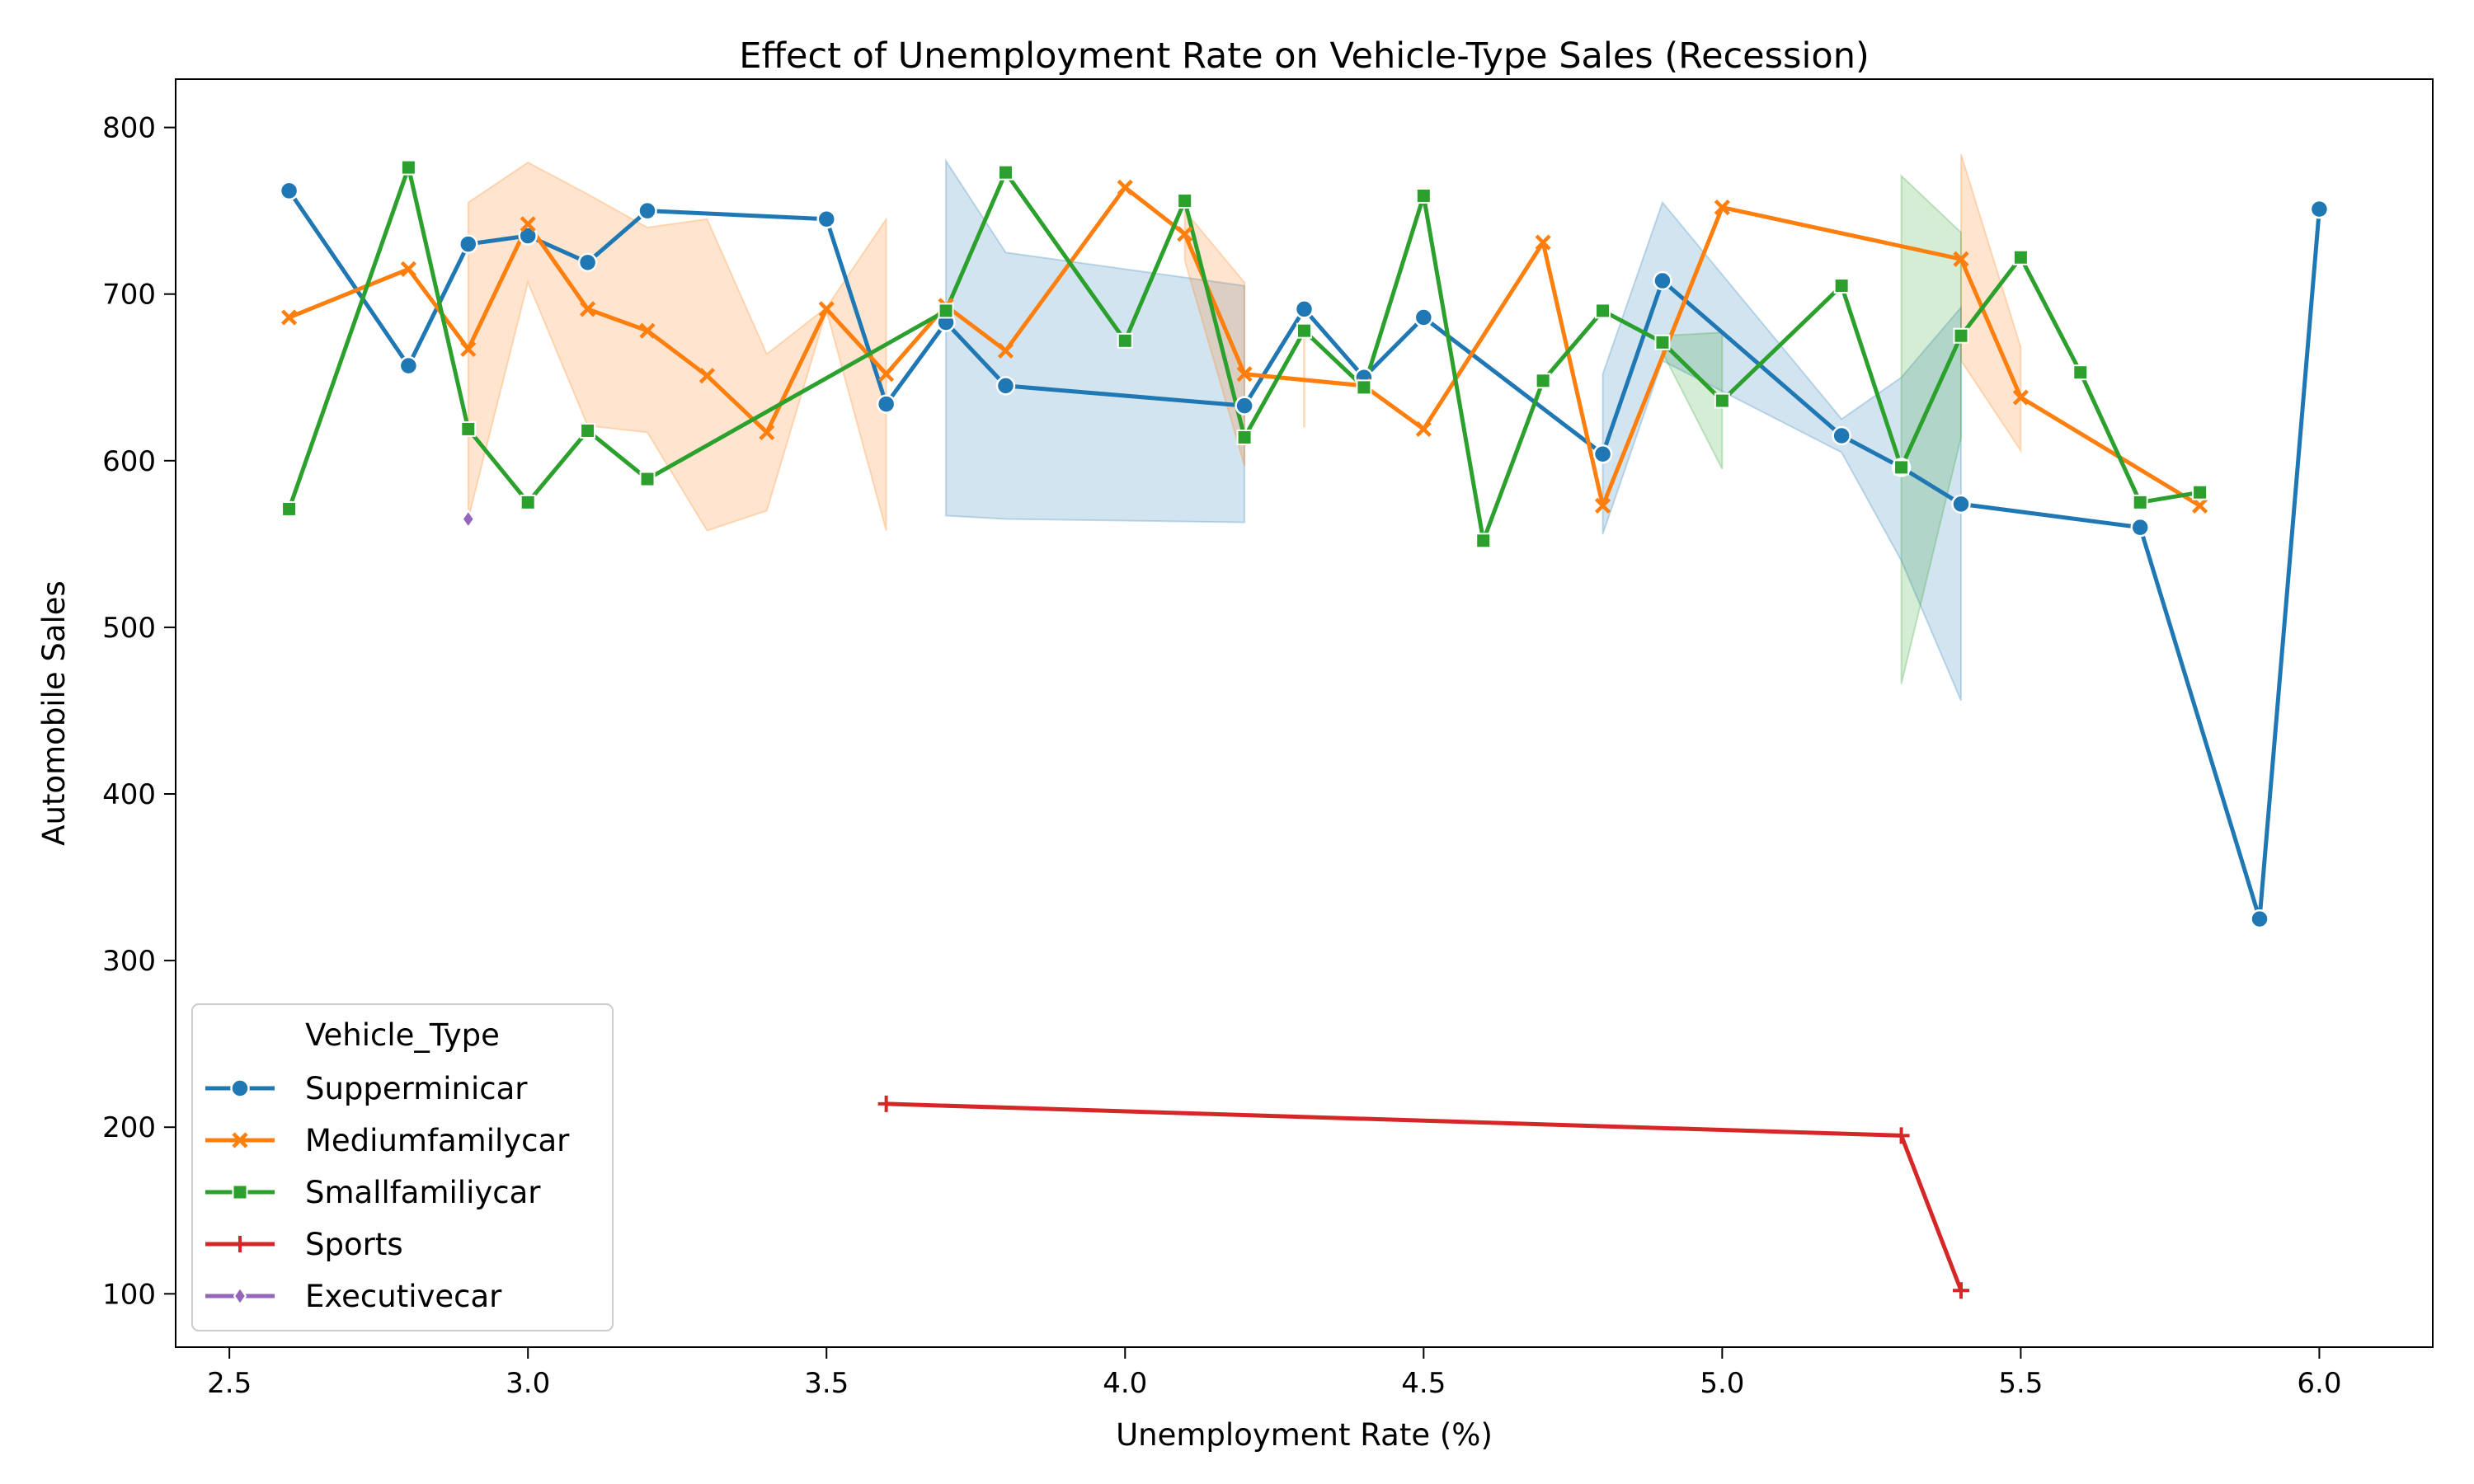 Image resolution: width=2474 pixels, height=1484 pixels. I want to click on legend-item-supperminicar: Supperminicar, so click(366, 1088).